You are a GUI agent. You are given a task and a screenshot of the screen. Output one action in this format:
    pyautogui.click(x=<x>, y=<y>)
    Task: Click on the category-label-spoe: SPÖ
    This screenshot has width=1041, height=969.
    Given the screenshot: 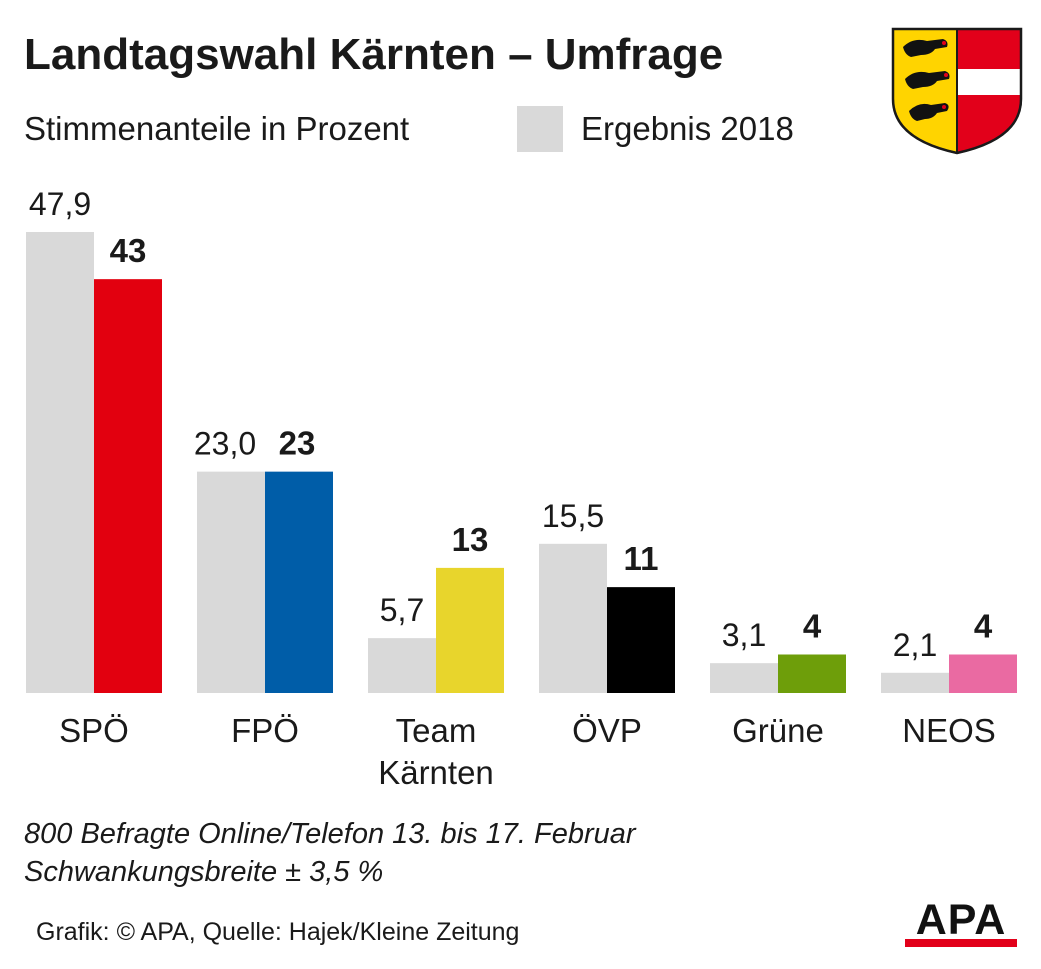 What is the action you would take?
    pyautogui.click(x=94, y=730)
    